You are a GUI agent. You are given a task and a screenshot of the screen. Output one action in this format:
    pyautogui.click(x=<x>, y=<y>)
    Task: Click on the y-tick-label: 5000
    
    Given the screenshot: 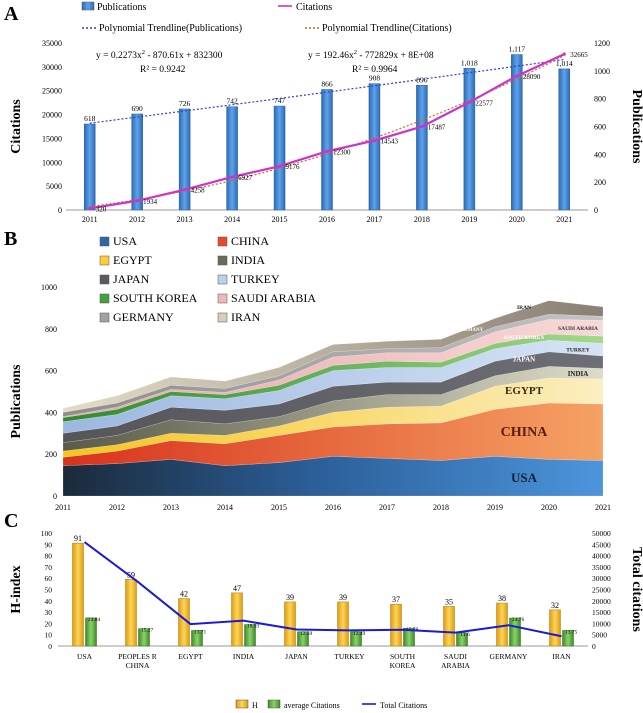 What is the action you would take?
    pyautogui.click(x=54, y=186)
    